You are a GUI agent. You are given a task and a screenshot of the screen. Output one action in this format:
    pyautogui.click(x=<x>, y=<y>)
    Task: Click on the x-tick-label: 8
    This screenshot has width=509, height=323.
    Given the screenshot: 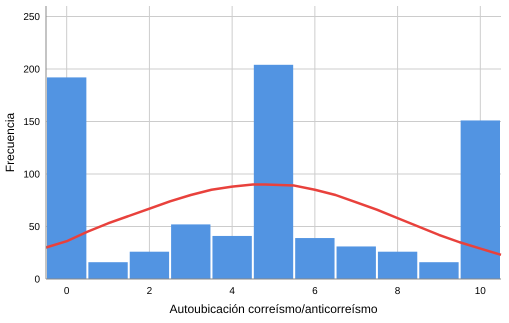 What is the action you would take?
    pyautogui.click(x=397, y=291)
    